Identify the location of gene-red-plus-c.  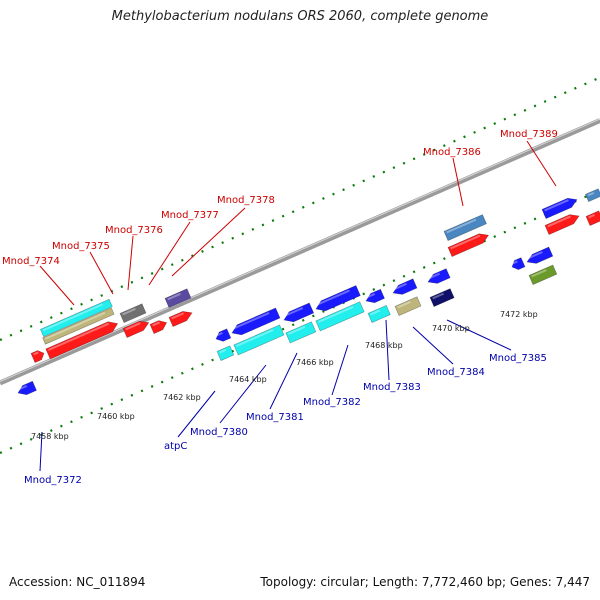
(158, 327).